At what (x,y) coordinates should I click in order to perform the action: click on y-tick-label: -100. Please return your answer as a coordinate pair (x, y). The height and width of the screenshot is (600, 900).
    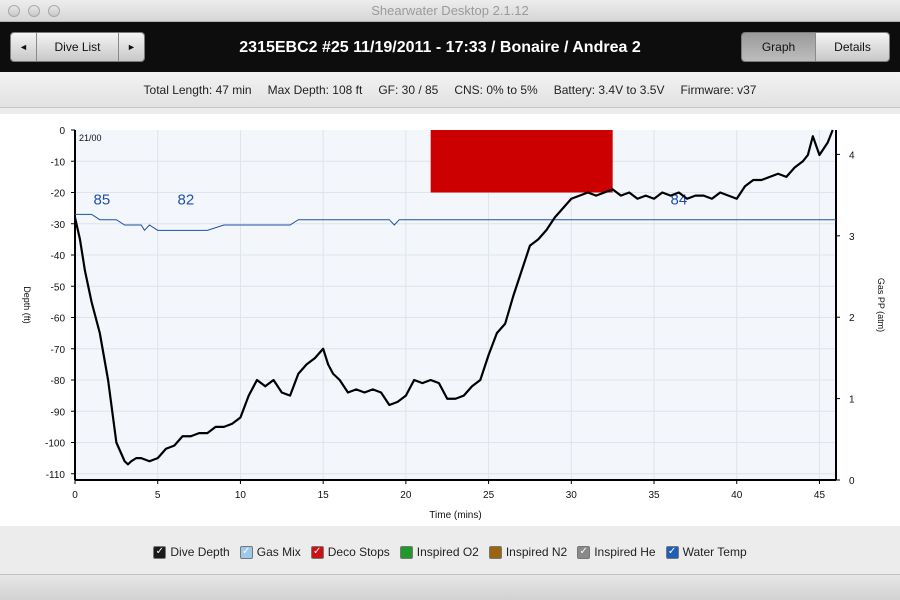
    Looking at the image, I should click on (55, 444).